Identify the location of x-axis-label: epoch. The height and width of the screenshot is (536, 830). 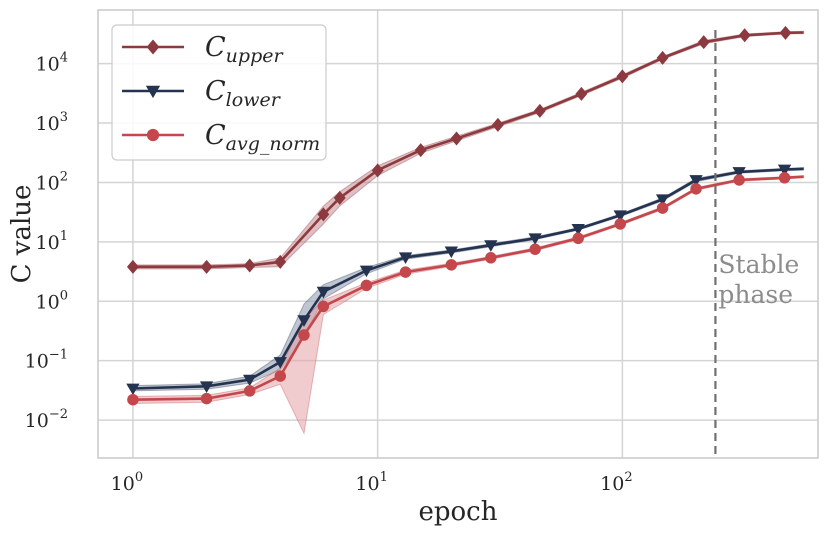
(458, 512).